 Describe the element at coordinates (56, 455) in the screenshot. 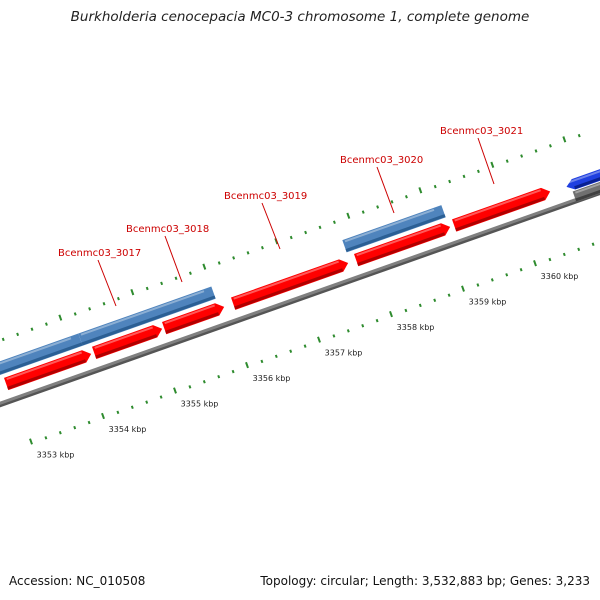

I see `kbp-tick-label-0: 3353 kbp` at that location.